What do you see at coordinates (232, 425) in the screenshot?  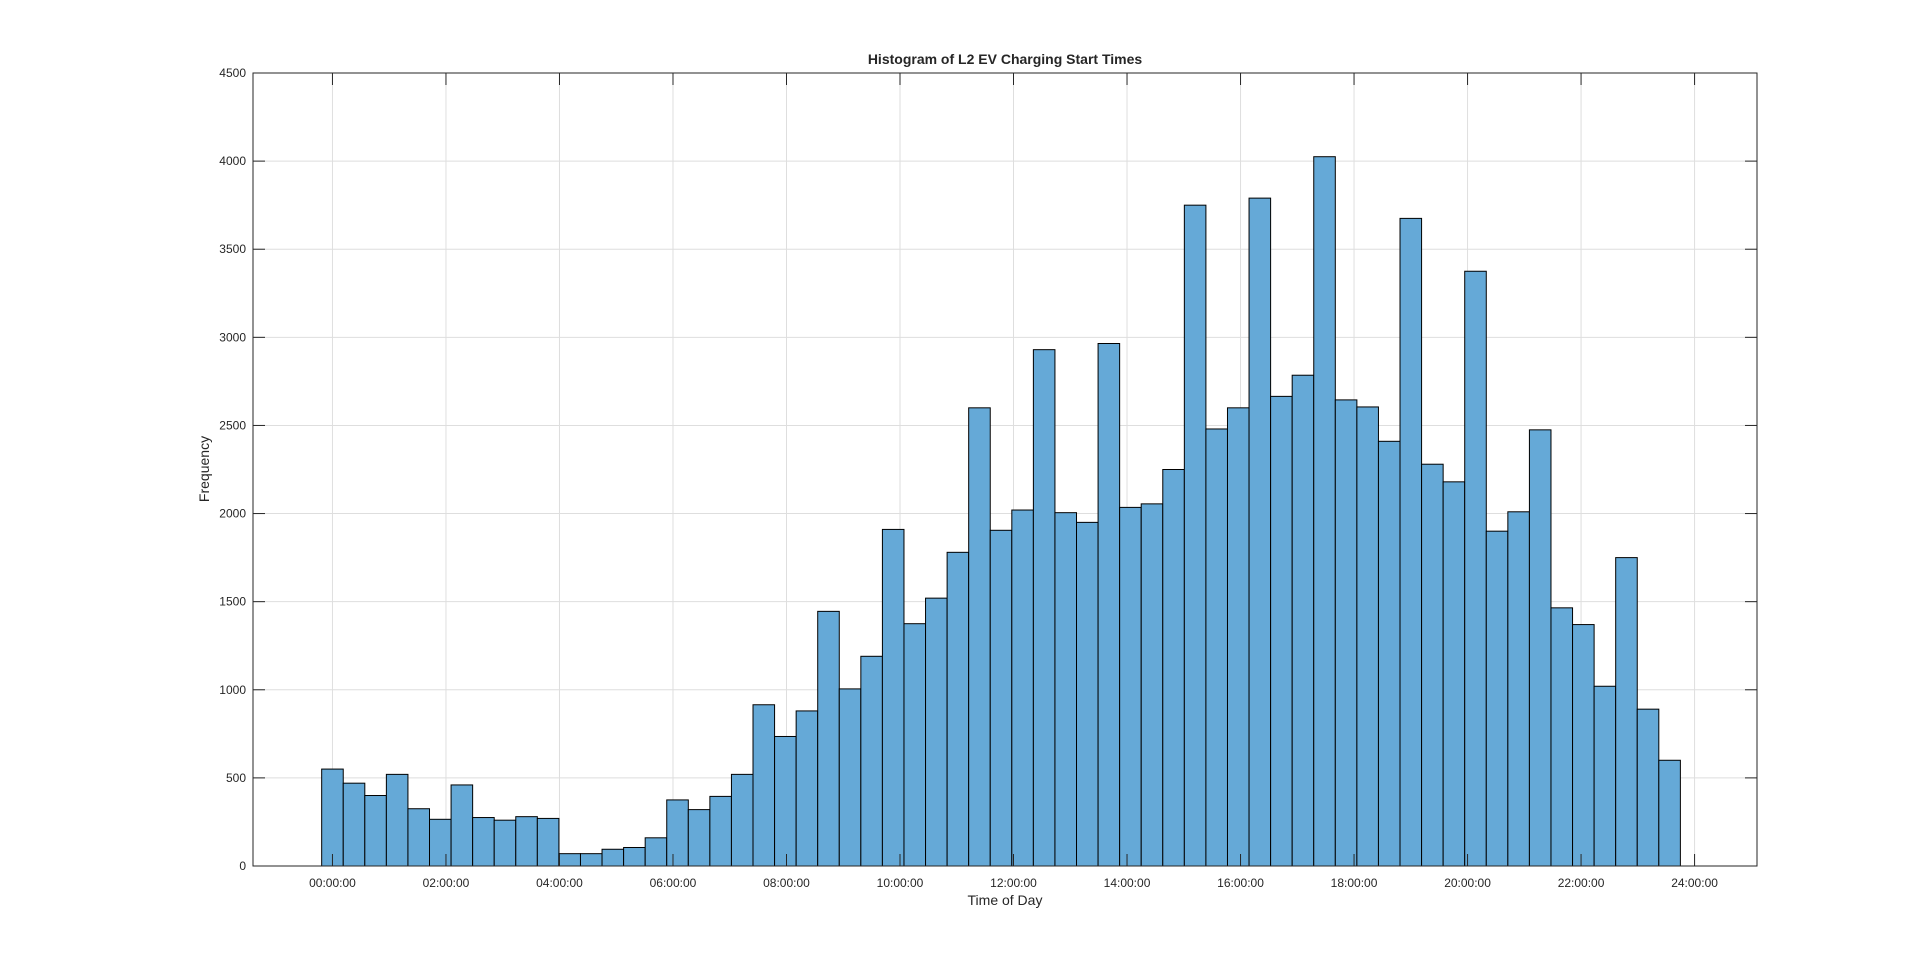 I see `y-tick-label: 2500` at bounding box center [232, 425].